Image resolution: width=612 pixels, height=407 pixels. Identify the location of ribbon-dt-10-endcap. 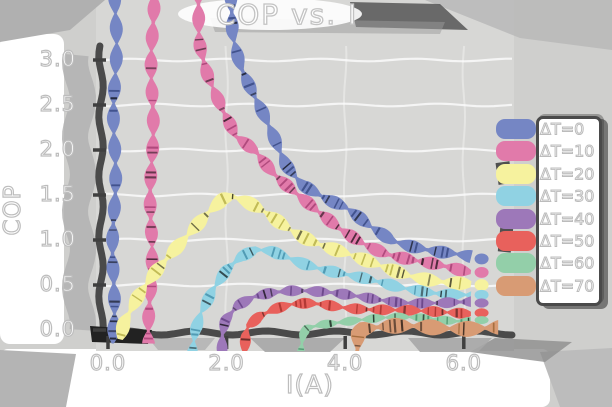
(481, 272).